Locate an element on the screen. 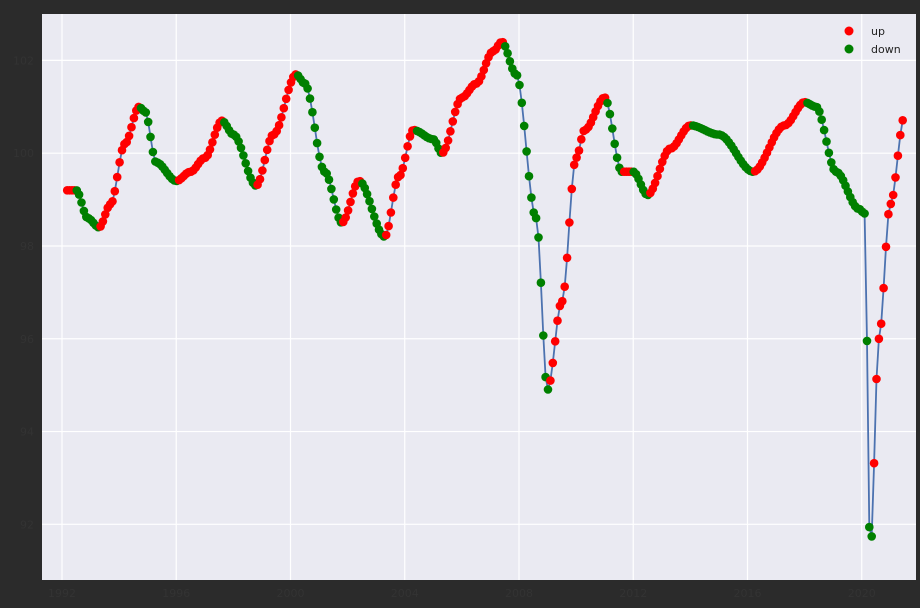 This screenshot has width=920, height=608. y-tick-label: 98 is located at coordinates (27, 246).